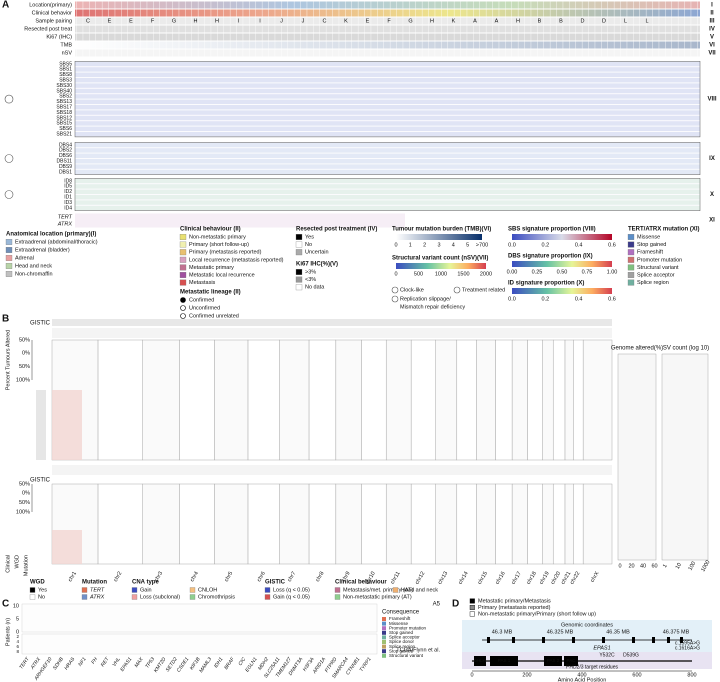 The width and height of the screenshot is (720, 682). Describe the element at coordinates (464, 578) in the screenshot. I see `chromosome-label: chr14` at that location.